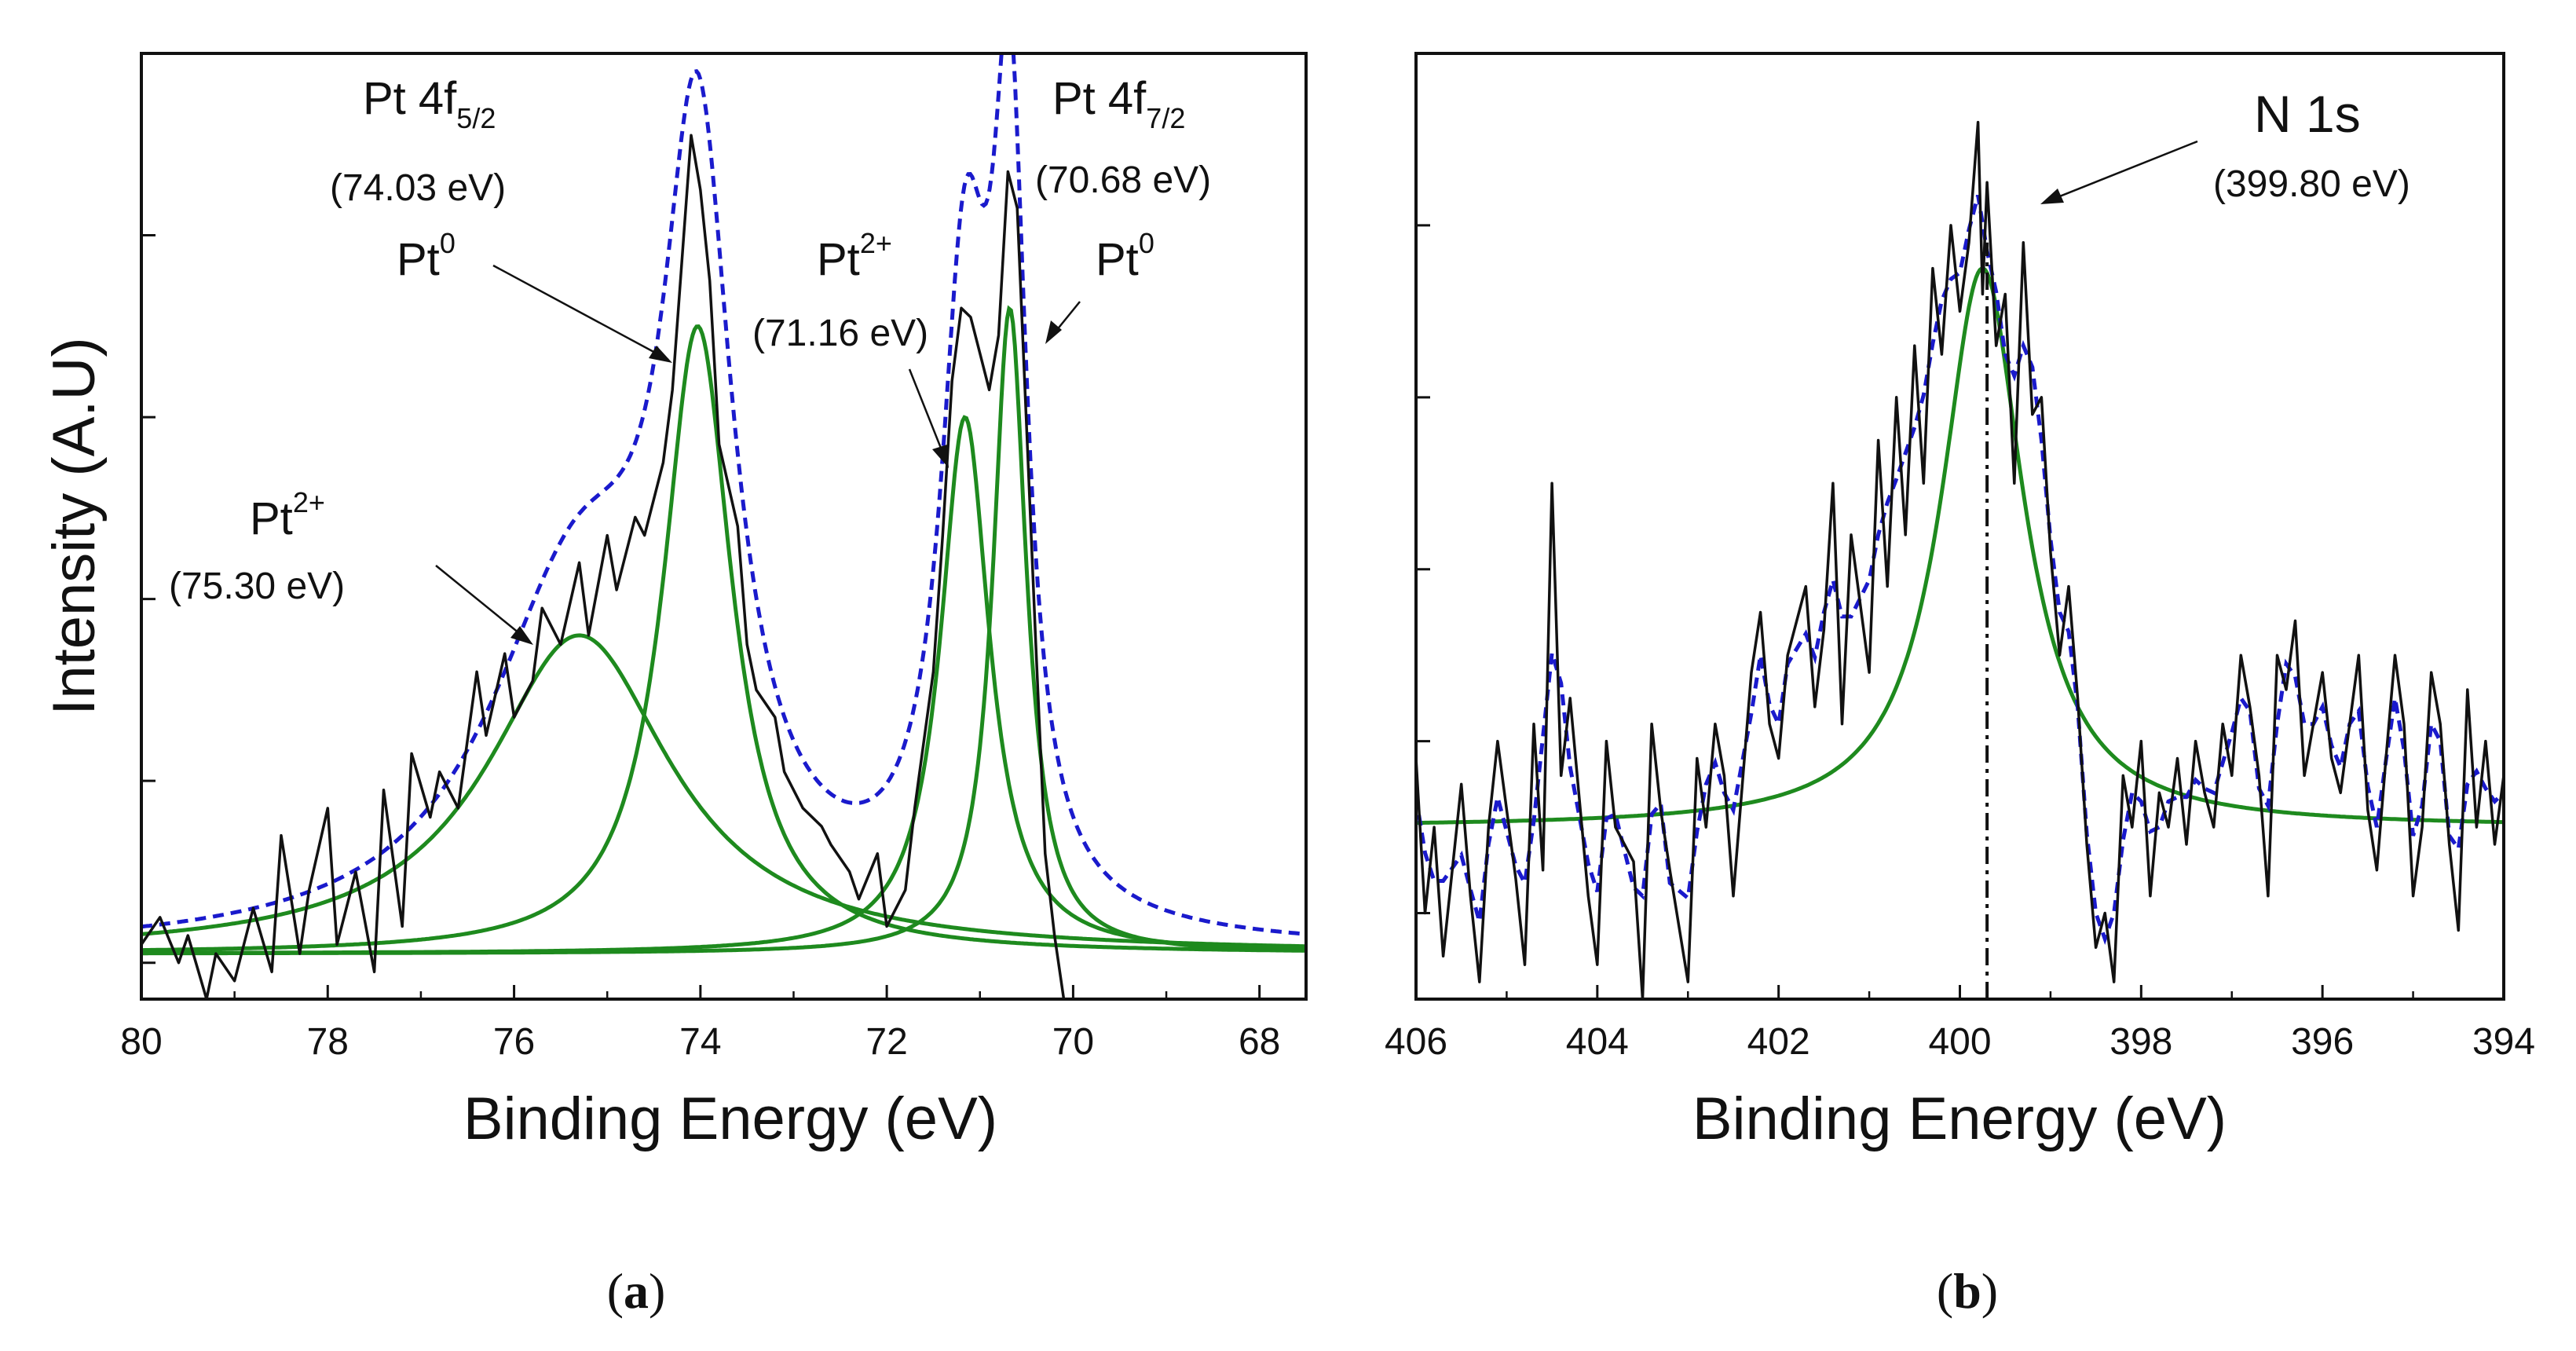 This screenshot has width=2576, height=1351. Describe the element at coordinates (1054, 332) in the screenshot. I see `a-arrowhead-pt0-right` at that location.